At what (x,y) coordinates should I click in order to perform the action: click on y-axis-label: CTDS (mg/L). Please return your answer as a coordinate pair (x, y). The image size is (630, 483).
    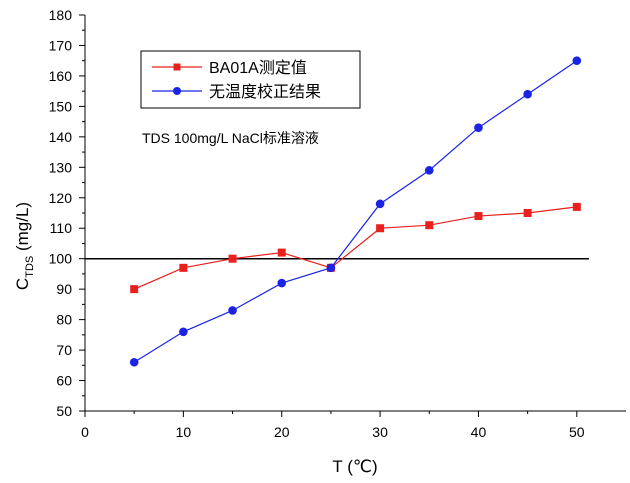
    Looking at the image, I should click on (24, 246).